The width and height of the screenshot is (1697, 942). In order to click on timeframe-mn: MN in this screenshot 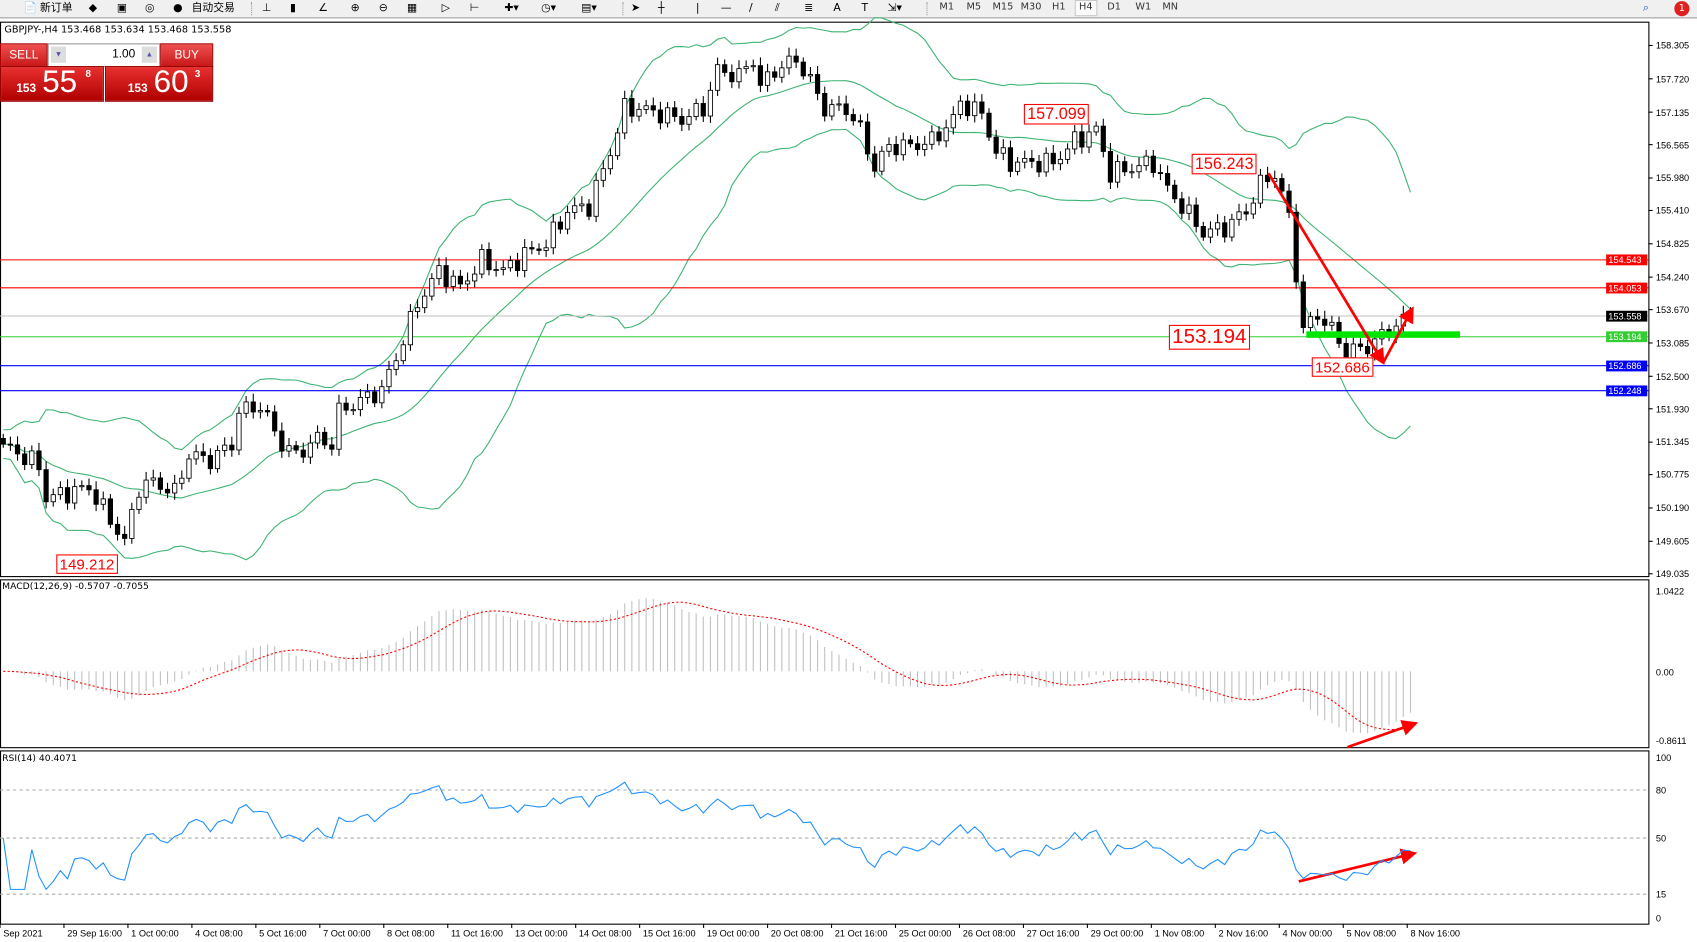, I will do `click(1170, 7)`.